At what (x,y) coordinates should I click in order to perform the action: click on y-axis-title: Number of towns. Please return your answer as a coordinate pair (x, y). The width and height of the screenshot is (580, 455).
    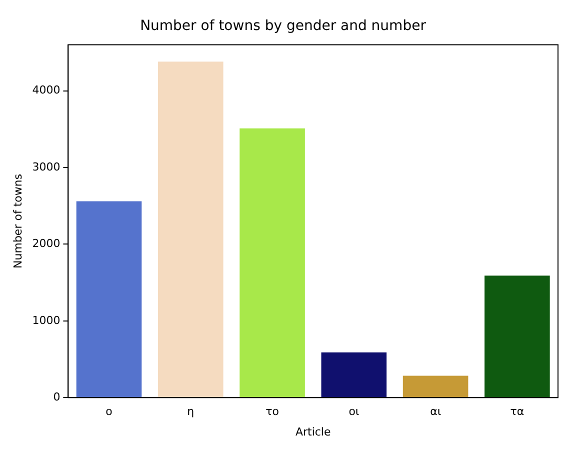
    Looking at the image, I should click on (17, 221).